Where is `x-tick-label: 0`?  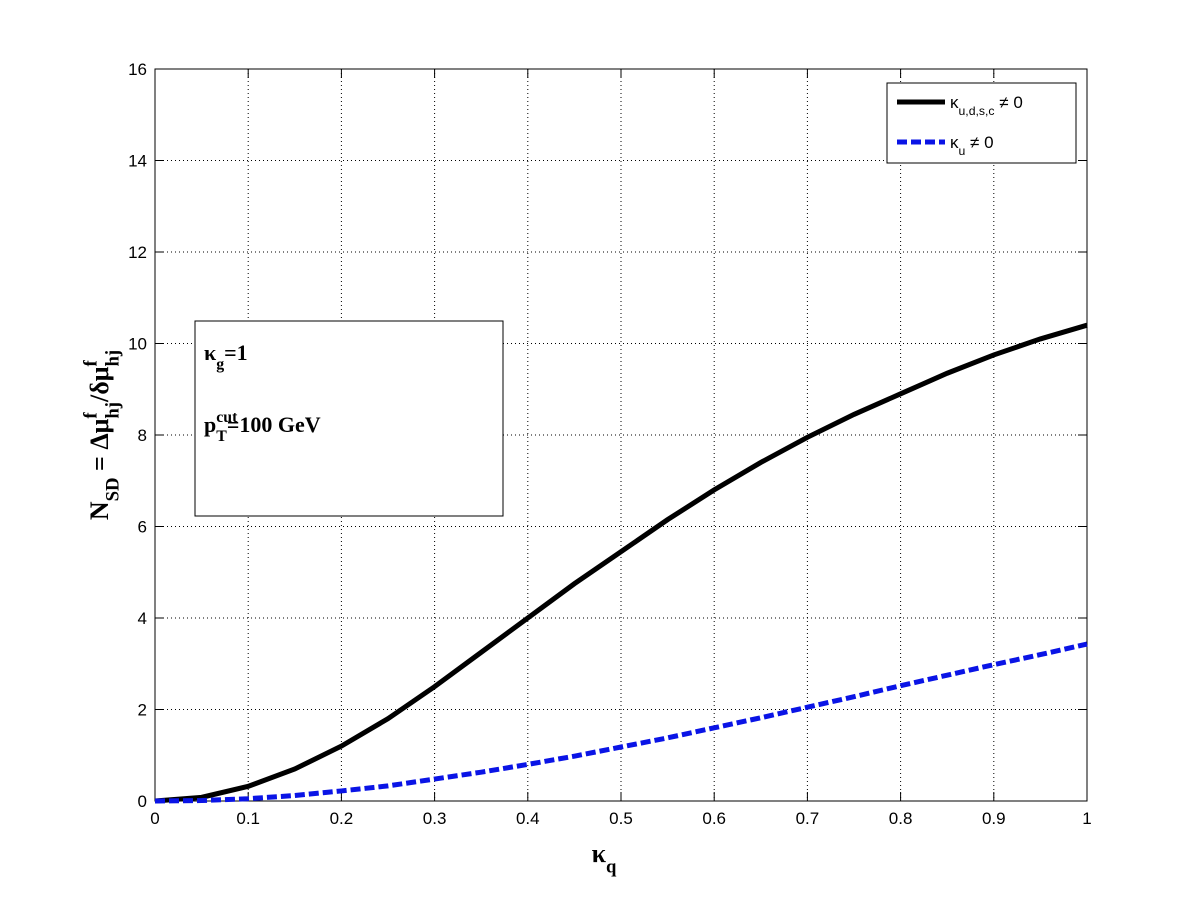
x-tick-label: 0 is located at coordinates (154, 818).